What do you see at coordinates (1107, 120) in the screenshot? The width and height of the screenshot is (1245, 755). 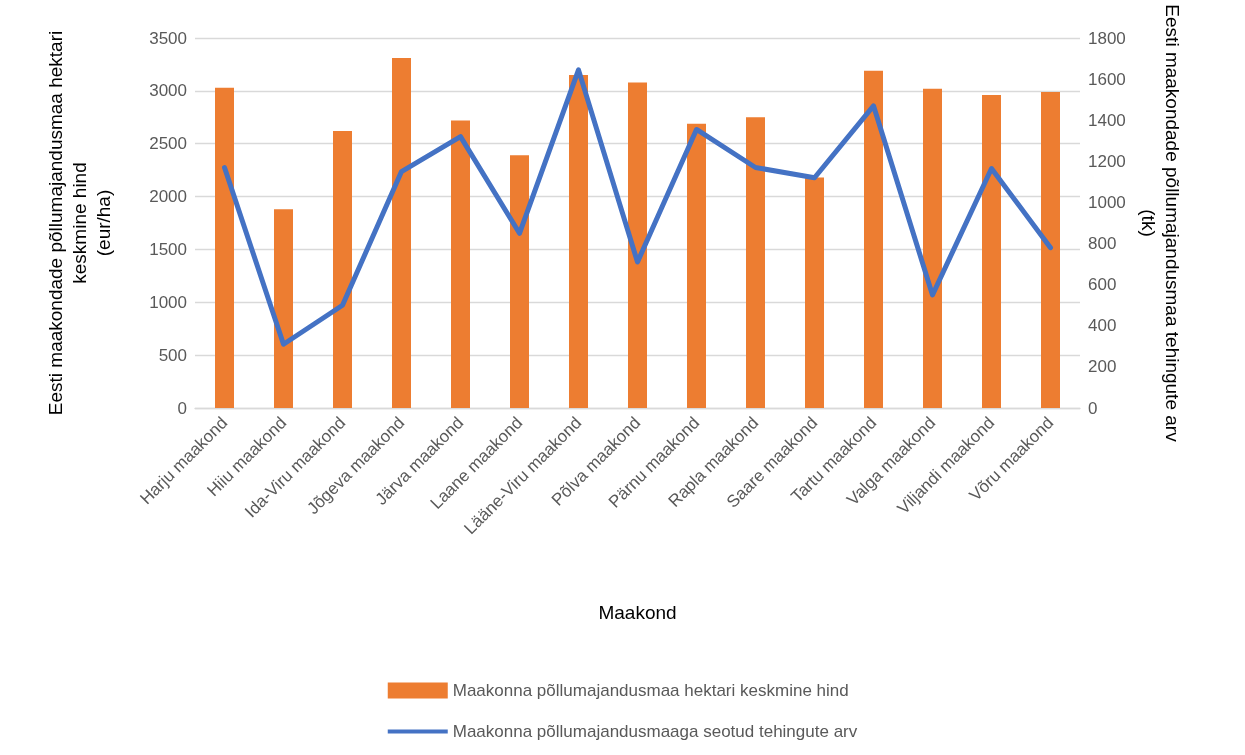 I see `y2-tick-label: 1400` at bounding box center [1107, 120].